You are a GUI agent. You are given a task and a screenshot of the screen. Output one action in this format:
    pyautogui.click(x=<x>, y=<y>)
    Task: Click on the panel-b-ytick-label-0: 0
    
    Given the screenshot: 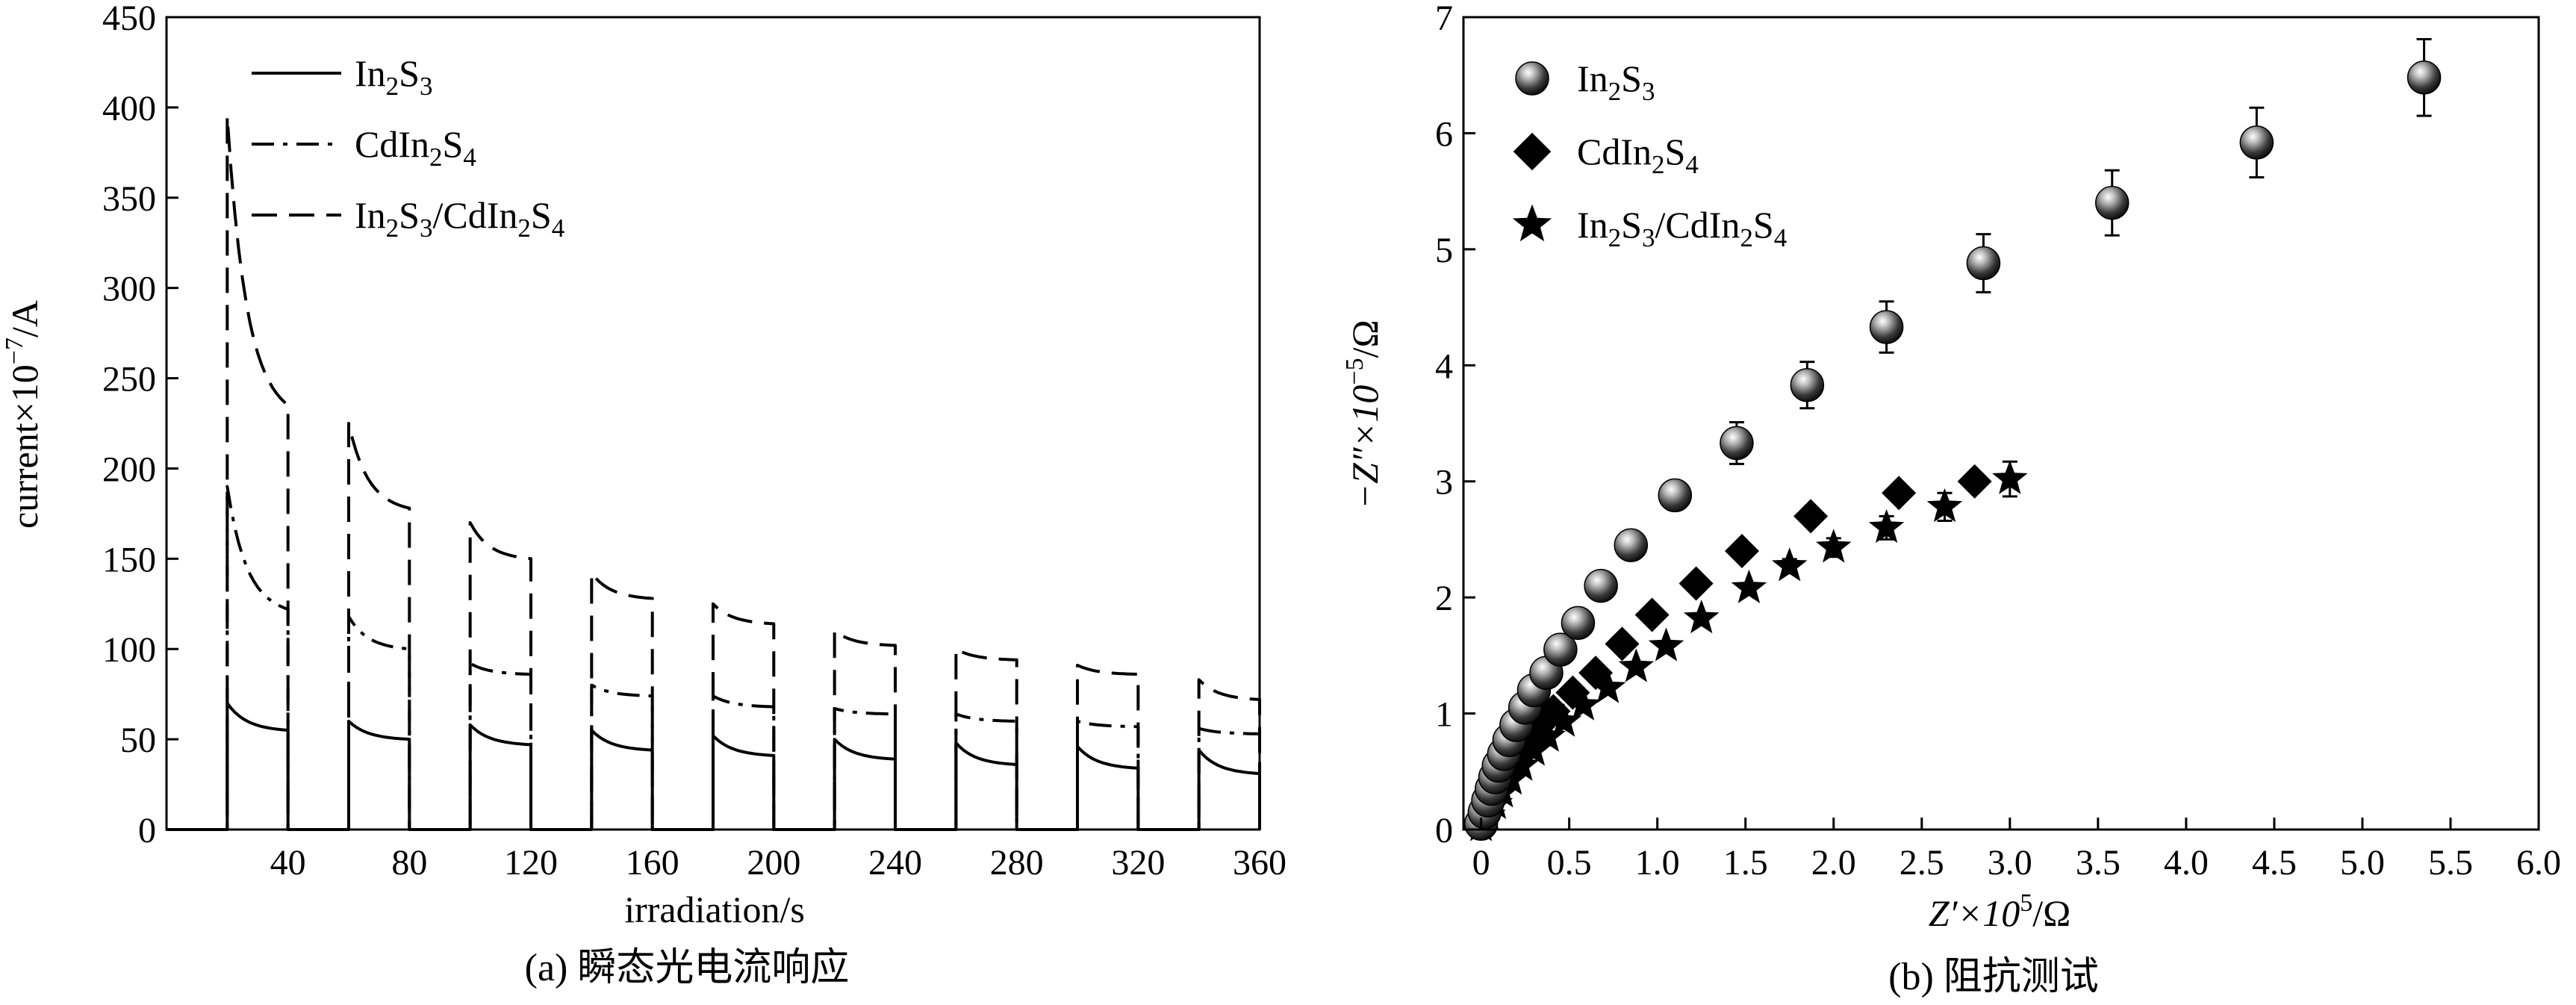 What is the action you would take?
    pyautogui.click(x=1444, y=830)
    